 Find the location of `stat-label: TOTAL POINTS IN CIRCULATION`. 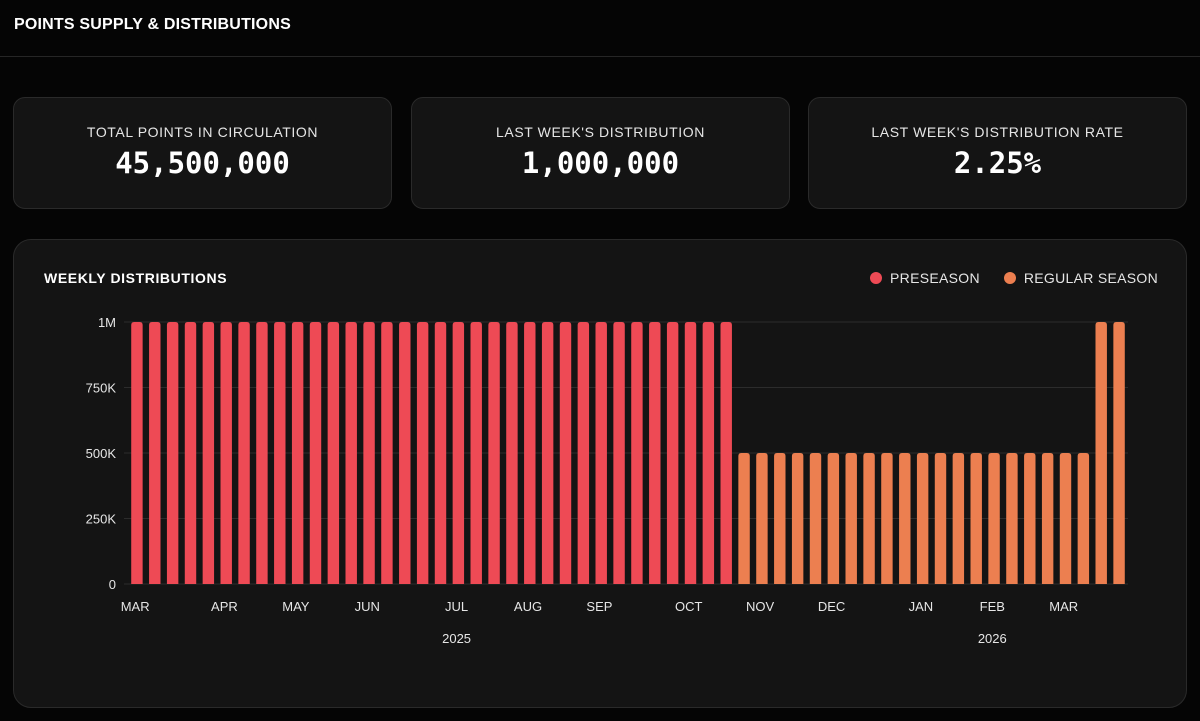

stat-label: TOTAL POINTS IN CIRCULATION is located at coordinates (202, 132).